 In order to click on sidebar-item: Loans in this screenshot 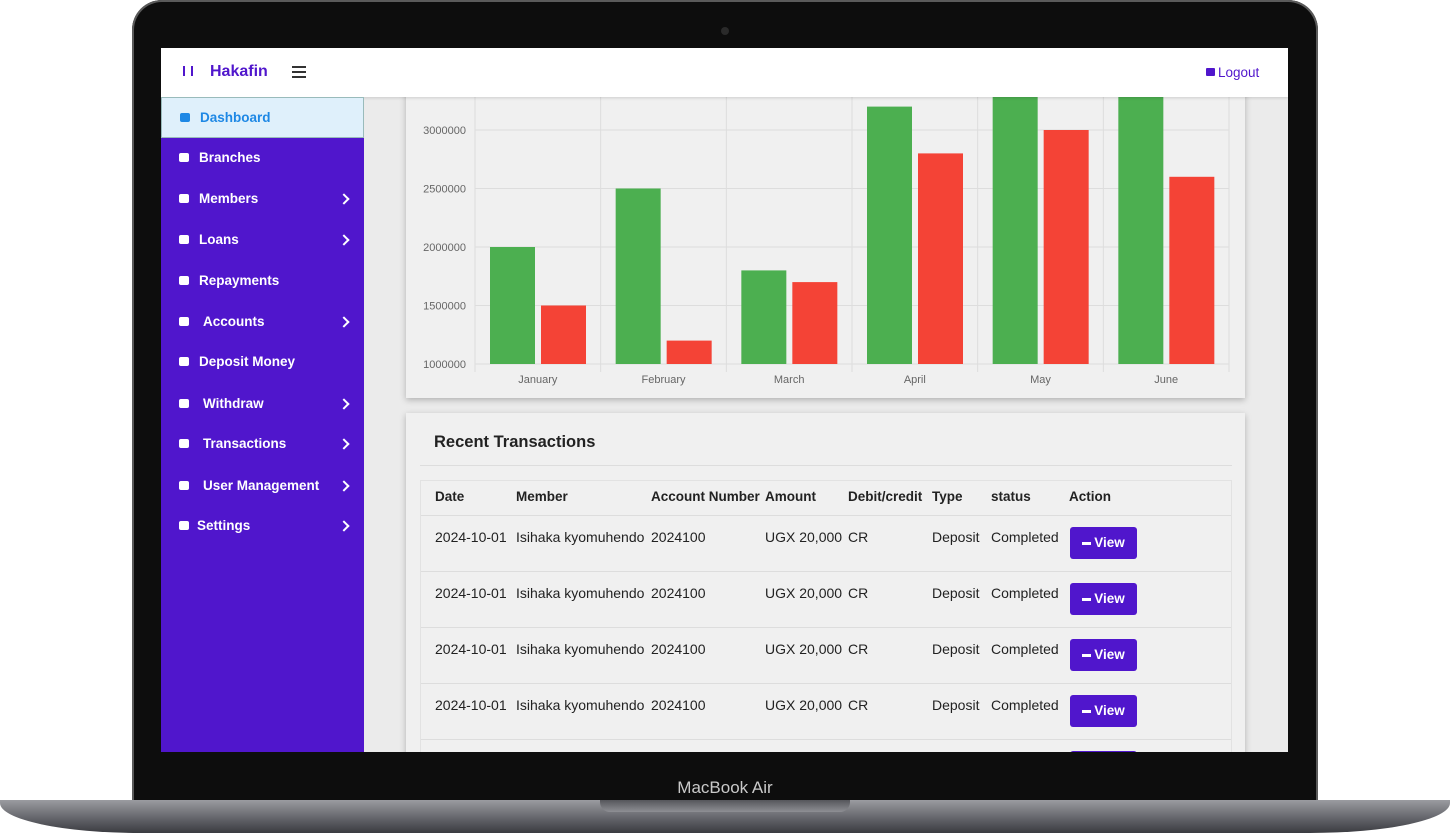, I will do `click(262, 240)`.